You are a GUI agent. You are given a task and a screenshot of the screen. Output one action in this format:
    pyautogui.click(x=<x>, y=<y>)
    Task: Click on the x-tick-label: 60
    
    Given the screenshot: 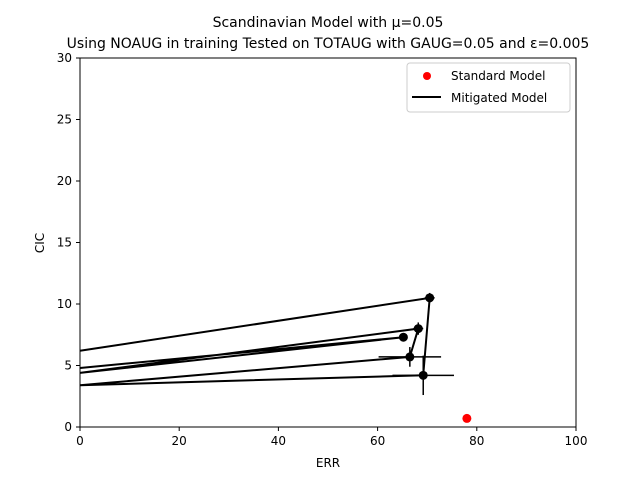 What is the action you would take?
    pyautogui.click(x=377, y=441)
    